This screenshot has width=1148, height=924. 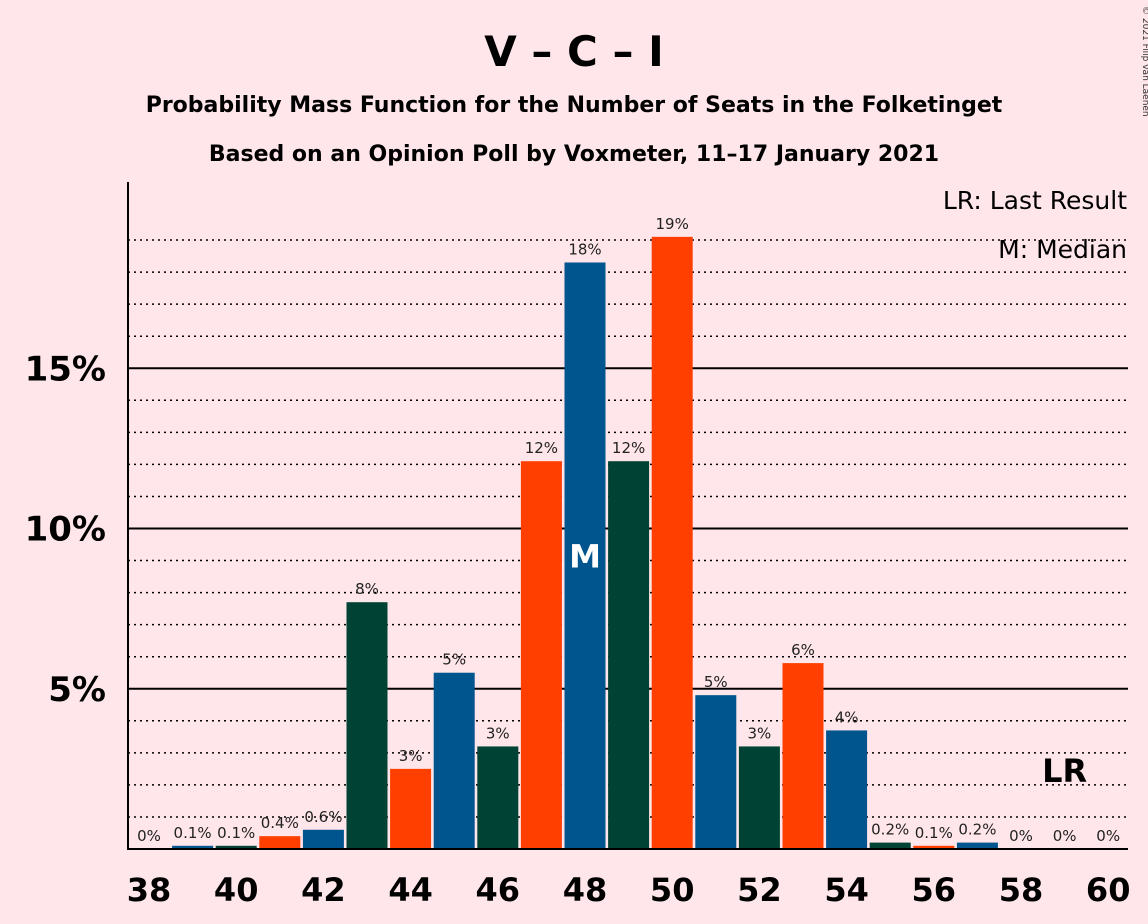 I want to click on x-axis-ticks: 38 40 42 44 46 48 50 52 54 56 58 60, so click(x=629, y=890).